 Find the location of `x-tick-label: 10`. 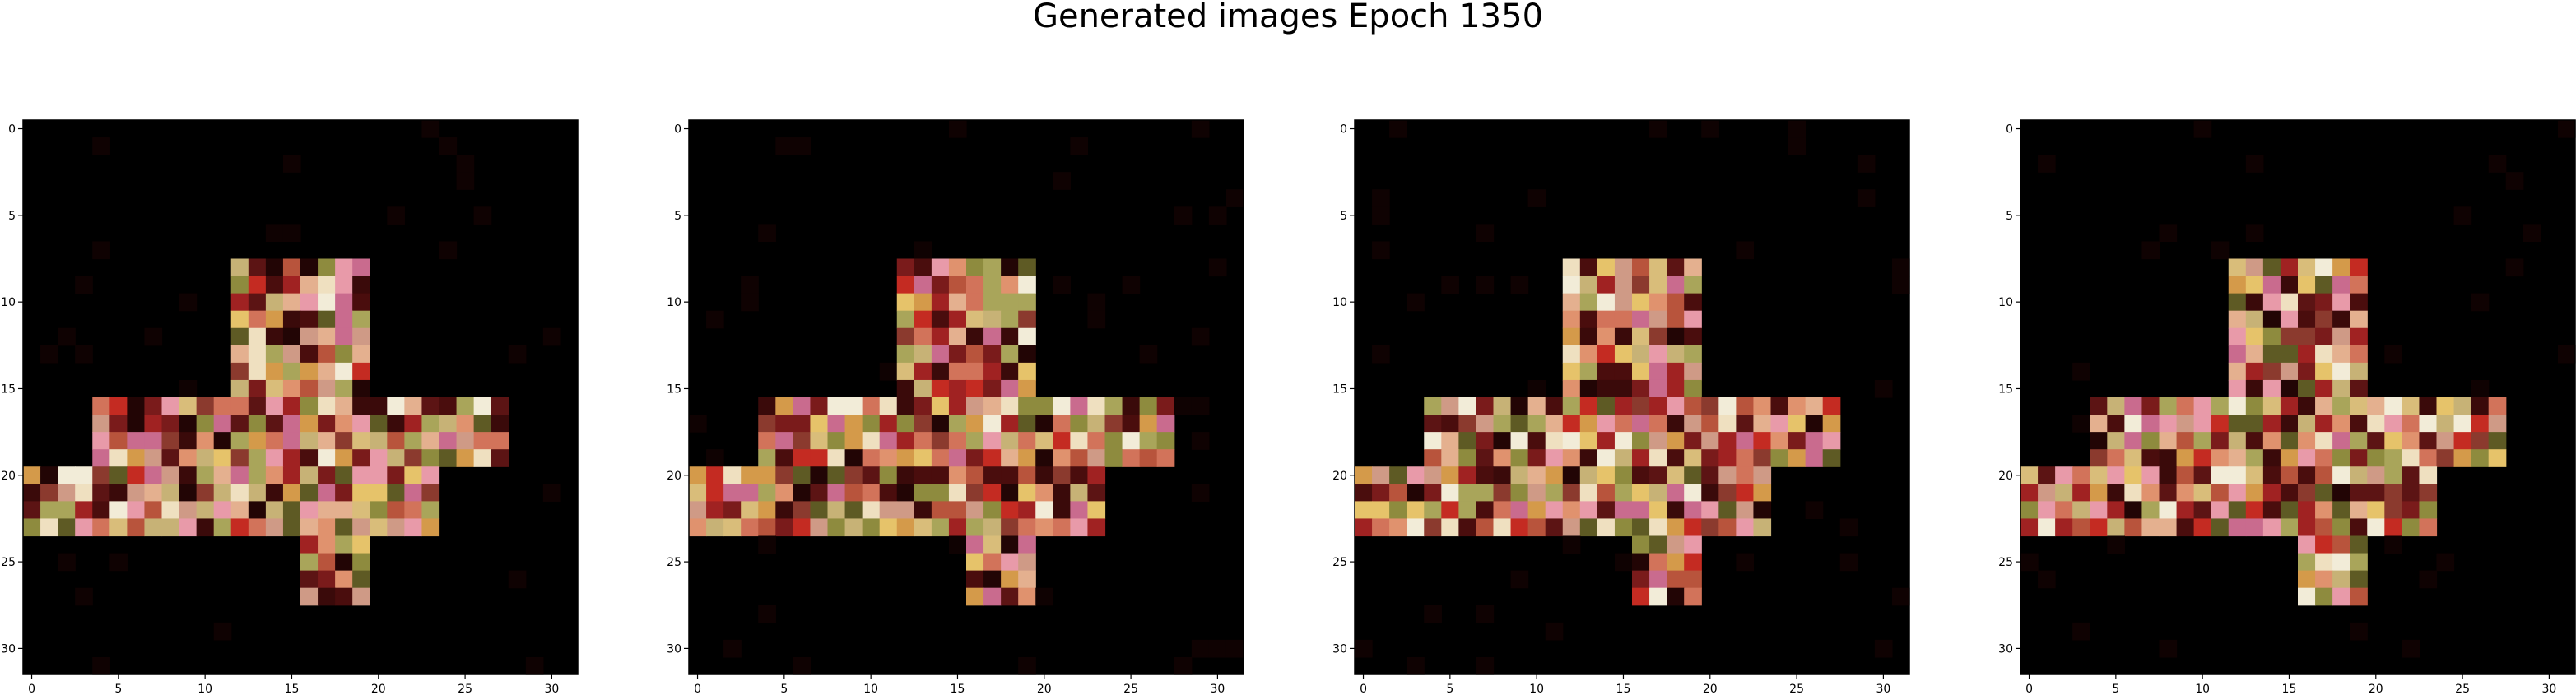

x-tick-label: 10 is located at coordinates (205, 689).